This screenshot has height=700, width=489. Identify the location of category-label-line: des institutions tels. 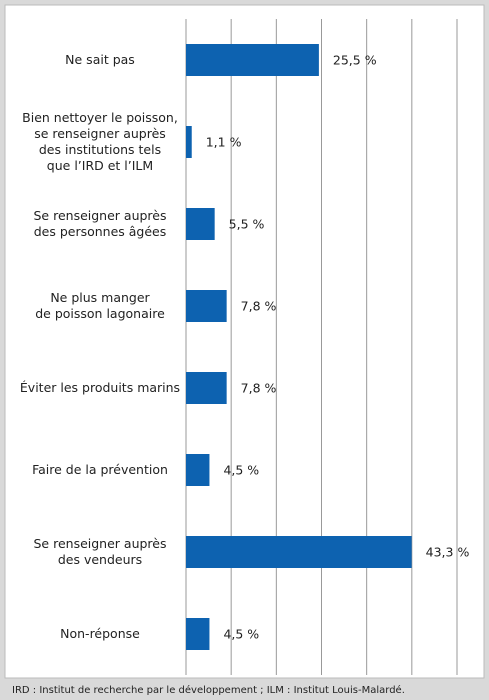
(100, 149).